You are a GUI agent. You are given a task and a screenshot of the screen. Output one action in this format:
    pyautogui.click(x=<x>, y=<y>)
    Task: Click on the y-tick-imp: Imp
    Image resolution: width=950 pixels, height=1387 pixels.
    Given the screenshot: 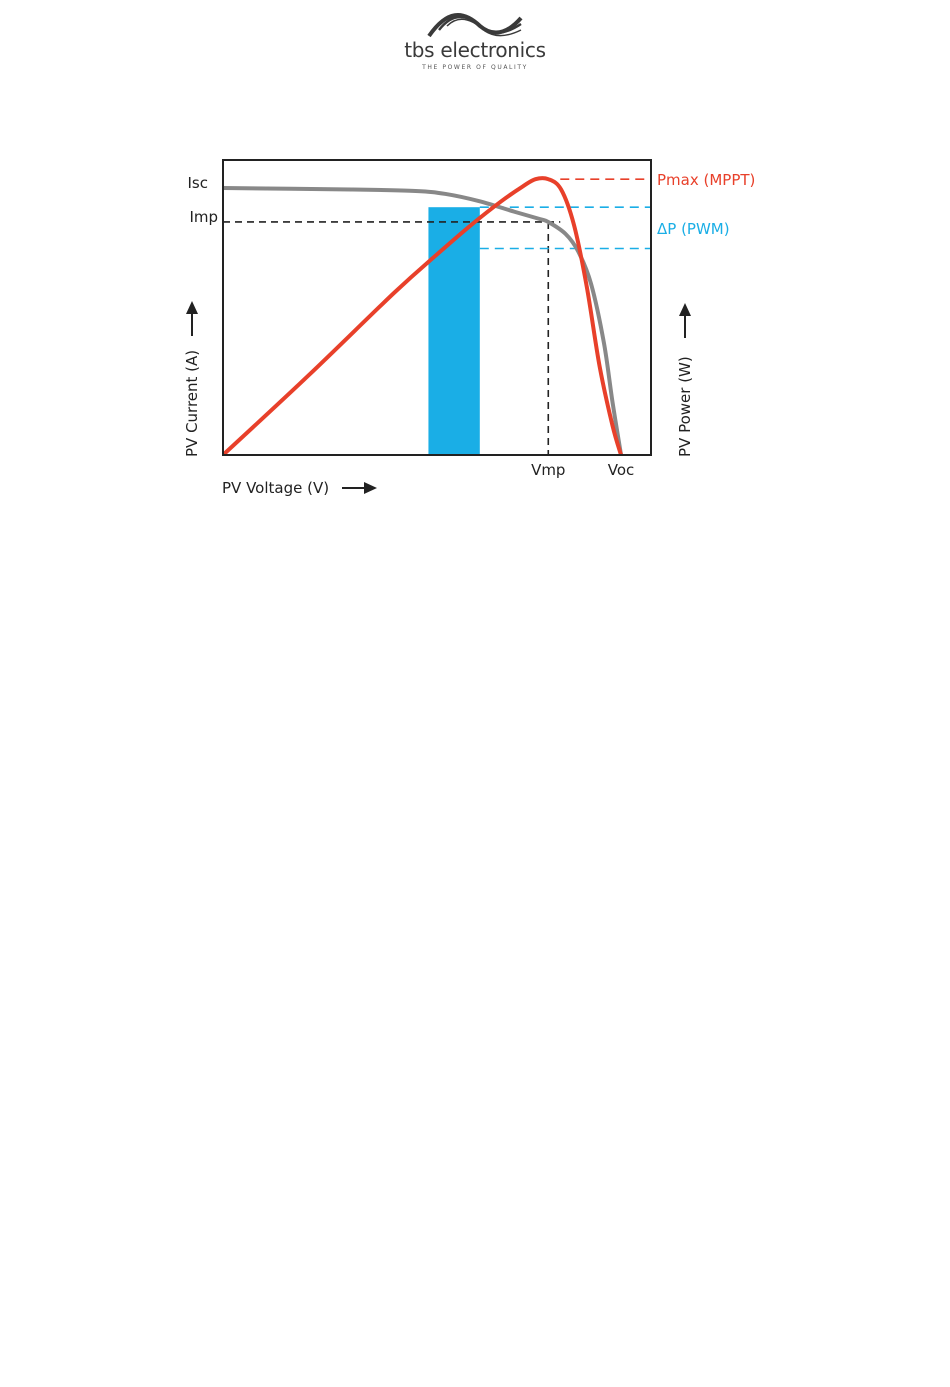 What is the action you would take?
    pyautogui.click(x=203, y=217)
    